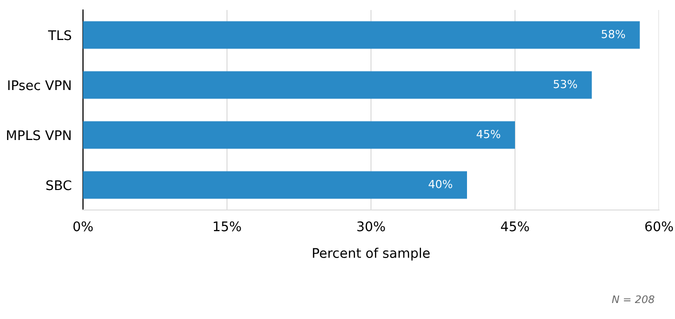 The height and width of the screenshot is (319, 675). Describe the element at coordinates (565, 84) in the screenshot. I see `data-label: 53%` at that location.